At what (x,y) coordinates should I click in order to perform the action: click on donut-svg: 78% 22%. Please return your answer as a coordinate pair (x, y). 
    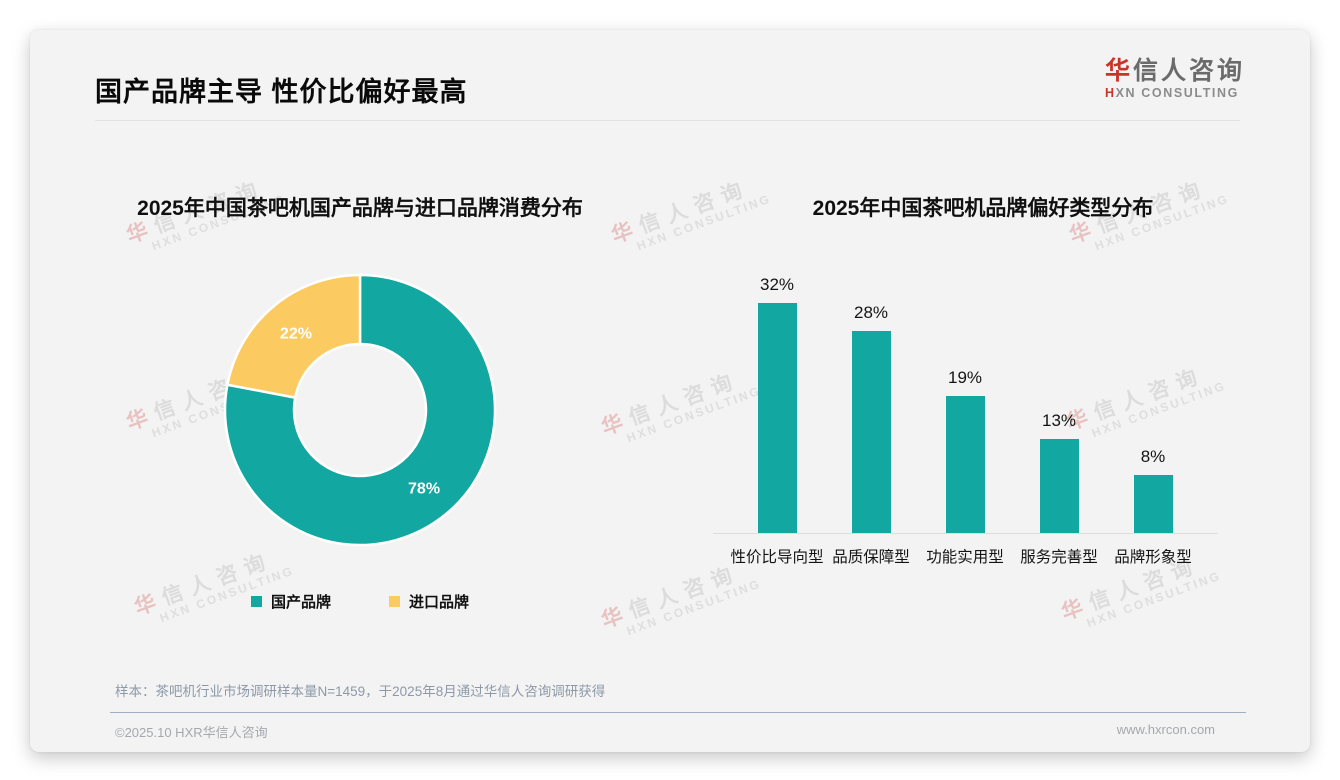
    Looking at the image, I should click on (360, 410).